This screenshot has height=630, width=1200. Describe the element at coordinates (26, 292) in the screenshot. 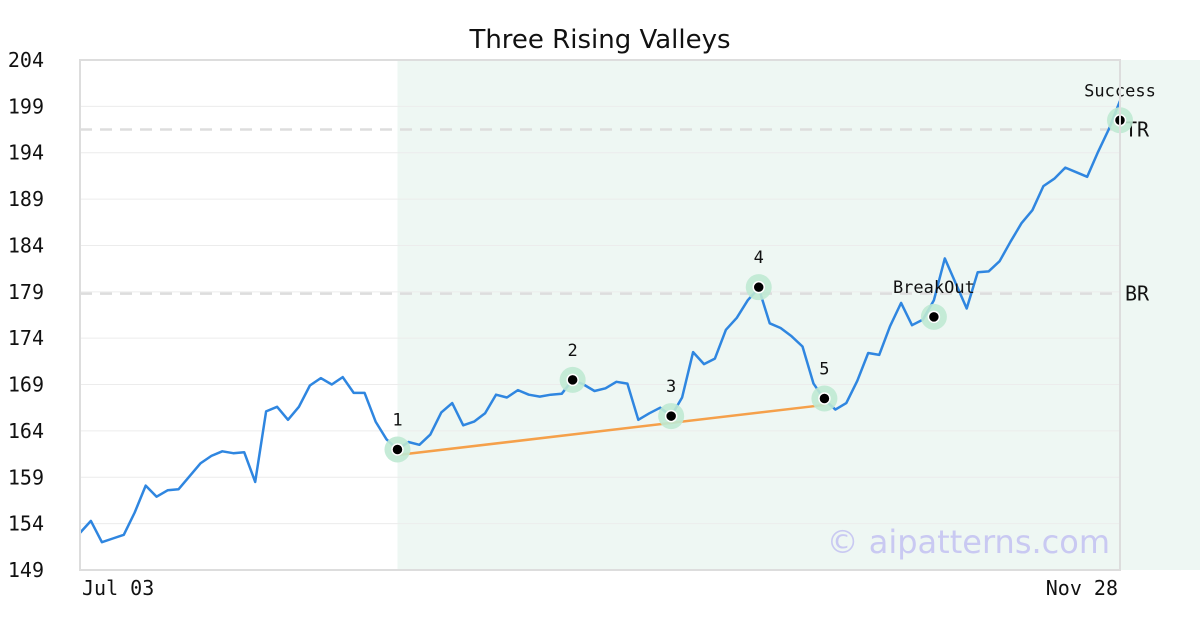

I see `y-tick-label: 179` at that location.